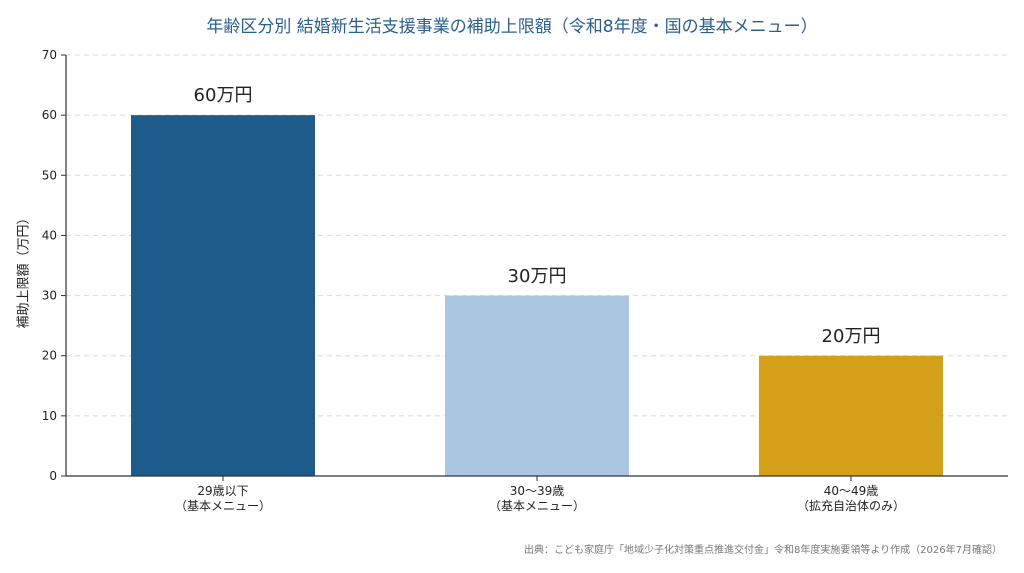 The height and width of the screenshot is (573, 1024). Describe the element at coordinates (222, 498) in the screenshot. I see `x-tick-label: 29歳以下 （基本メニュー）` at that location.